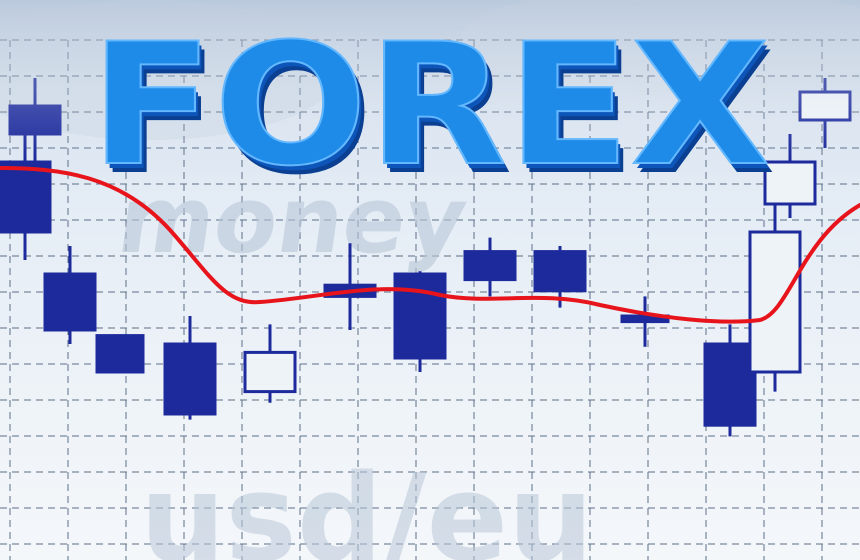 This screenshot has height=560, width=860. I want to click on usd-eu-watermark: usd/eu, so click(366, 505).